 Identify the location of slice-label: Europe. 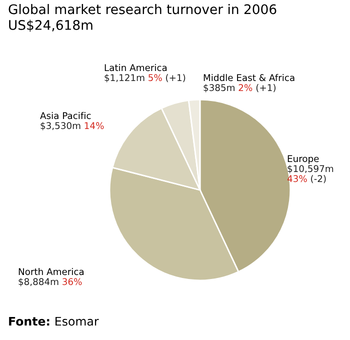
(303, 159).